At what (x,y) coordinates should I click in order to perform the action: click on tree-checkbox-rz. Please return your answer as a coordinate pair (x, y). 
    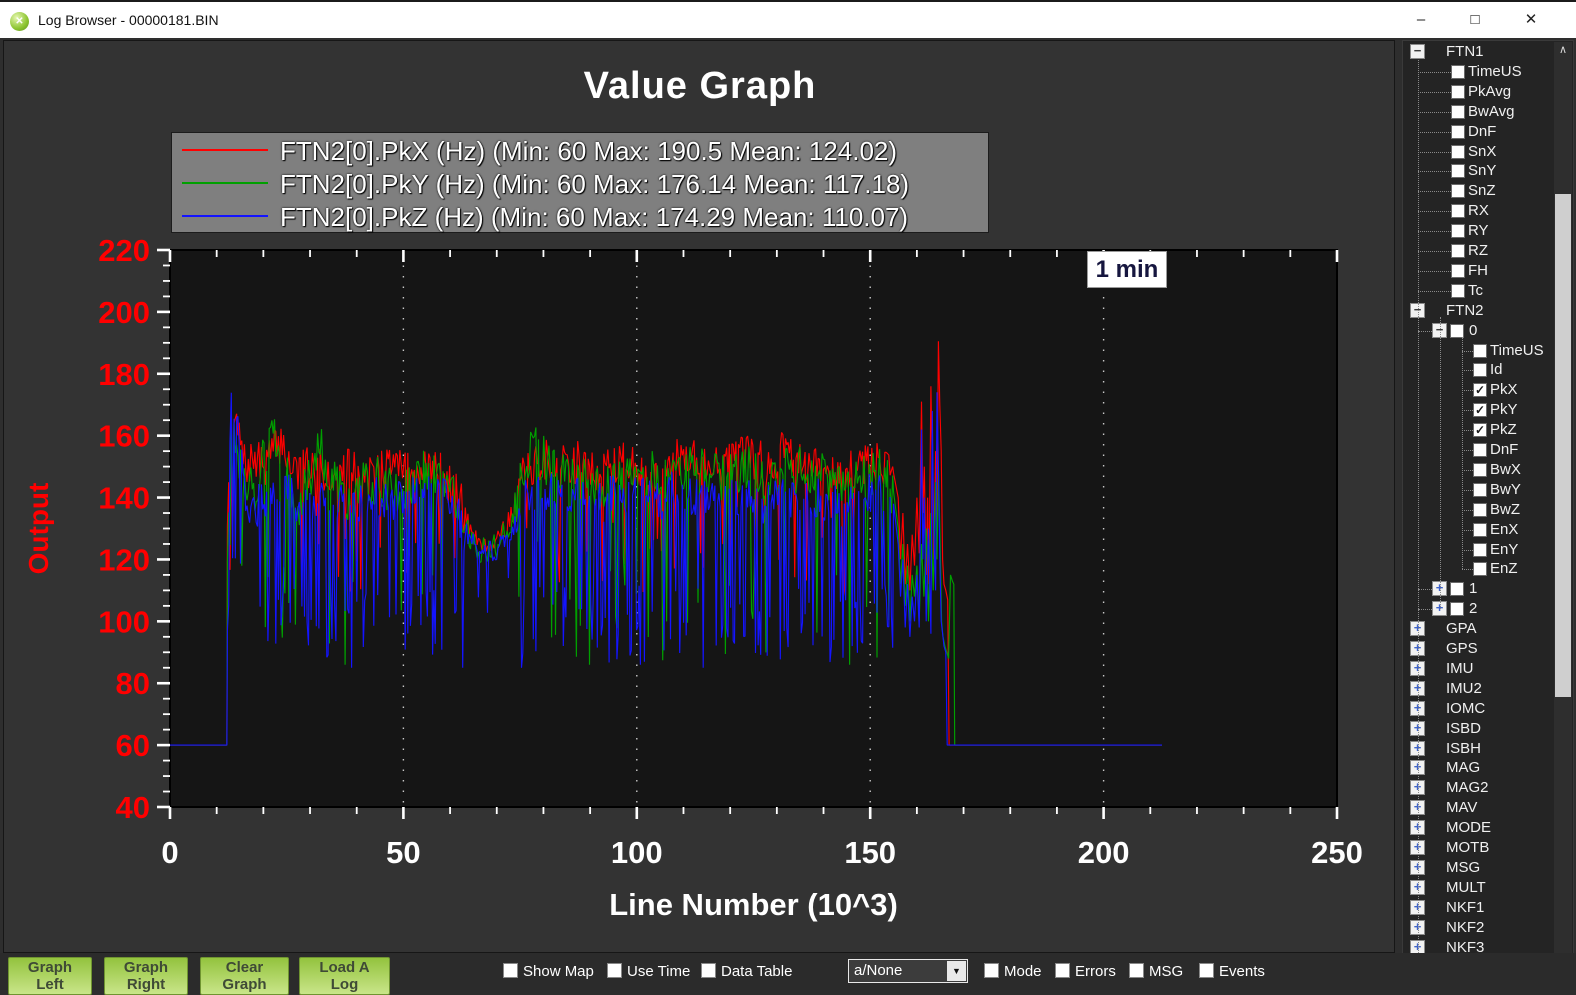
    Looking at the image, I should click on (1458, 251).